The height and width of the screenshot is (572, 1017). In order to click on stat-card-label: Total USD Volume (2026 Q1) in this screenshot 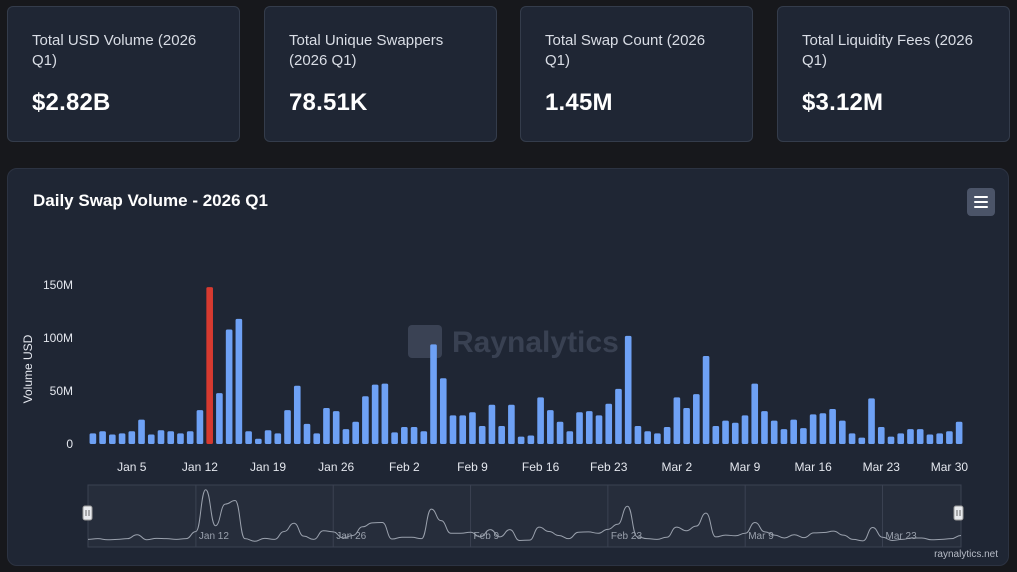, I will do `click(114, 50)`.